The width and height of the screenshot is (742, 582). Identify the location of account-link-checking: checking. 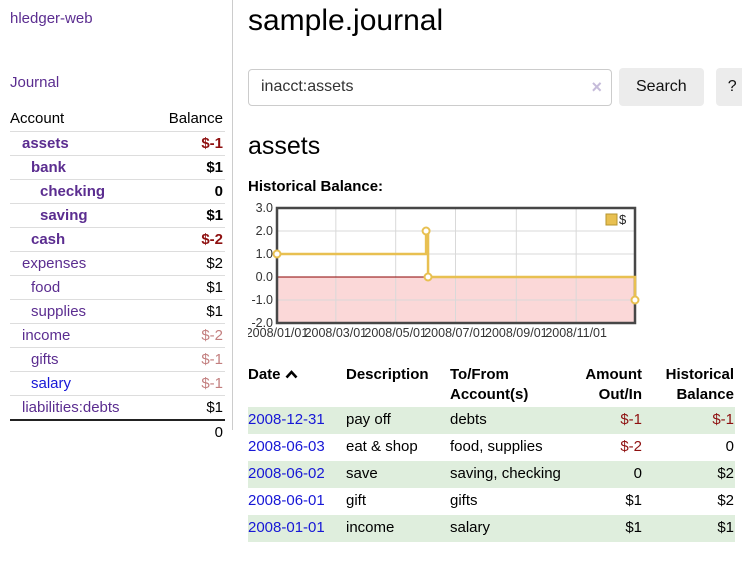
(73, 191).